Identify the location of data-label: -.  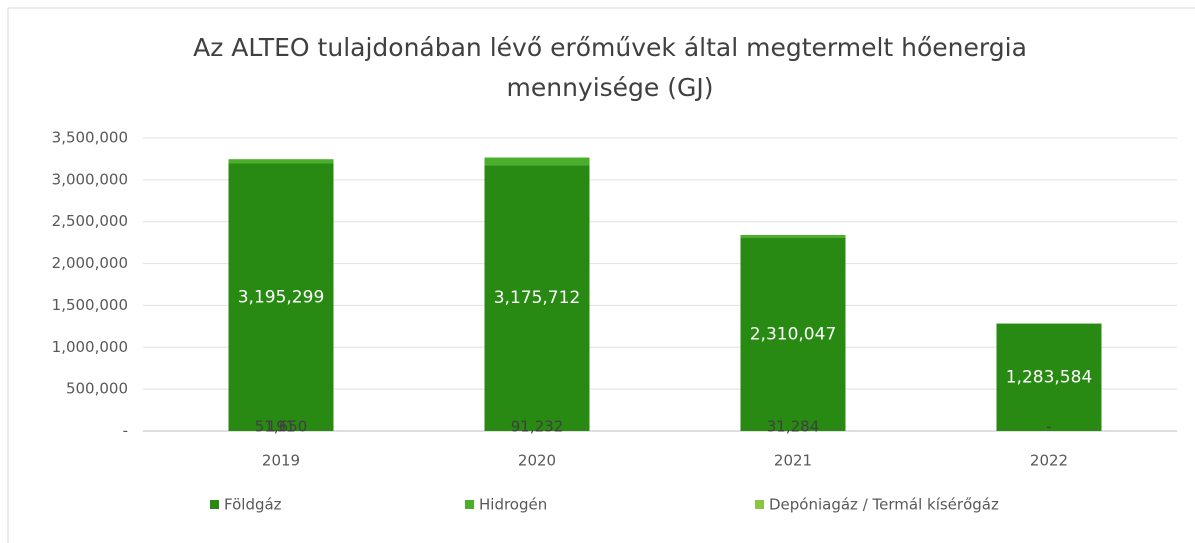
(1048, 427).